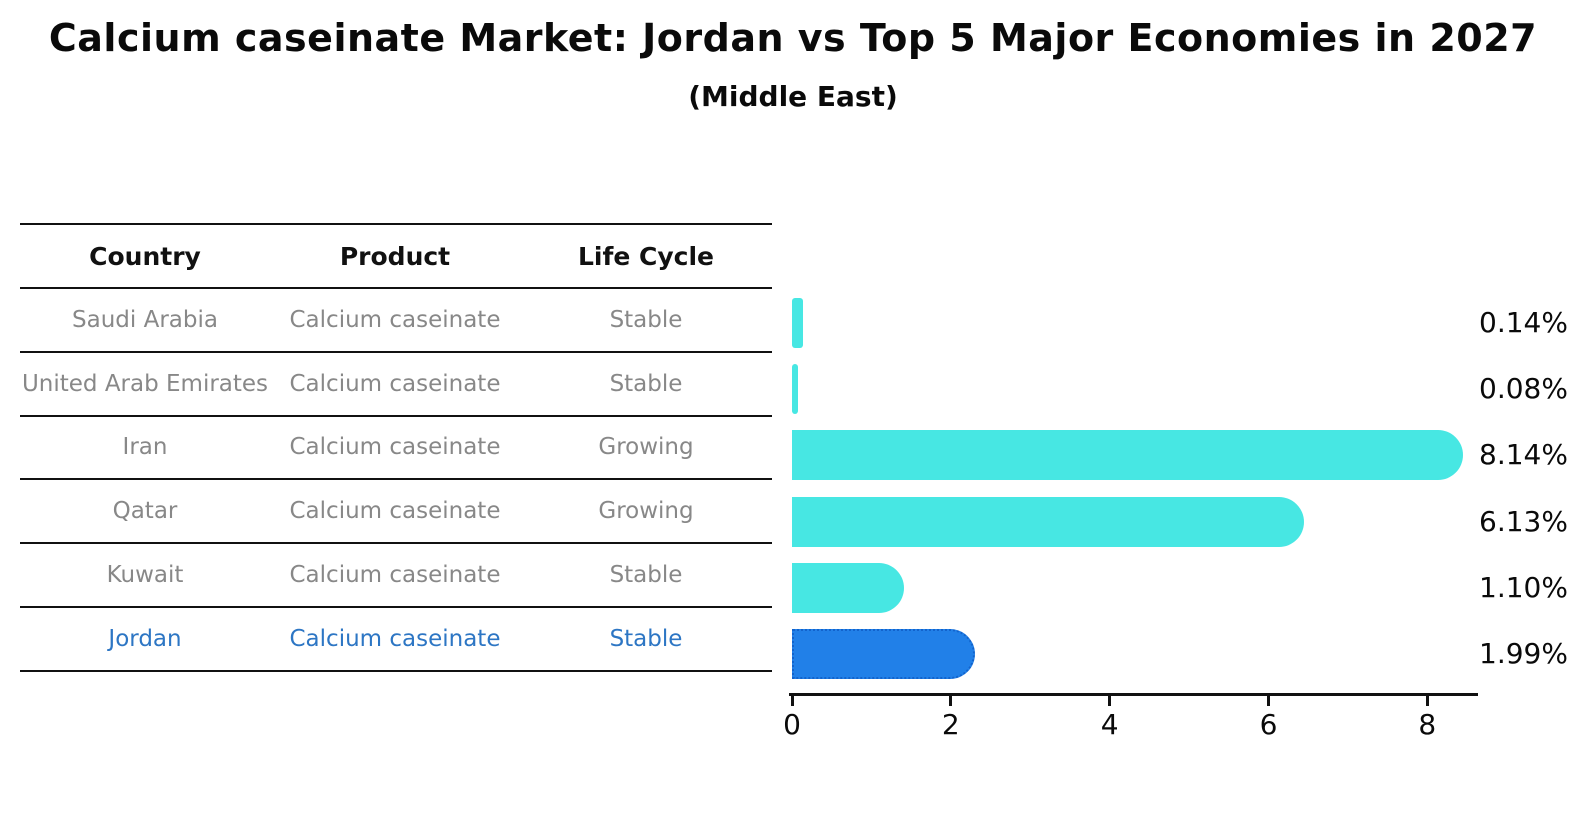  What do you see at coordinates (1523, 521) in the screenshot?
I see `value-label: 6.13%` at bounding box center [1523, 521].